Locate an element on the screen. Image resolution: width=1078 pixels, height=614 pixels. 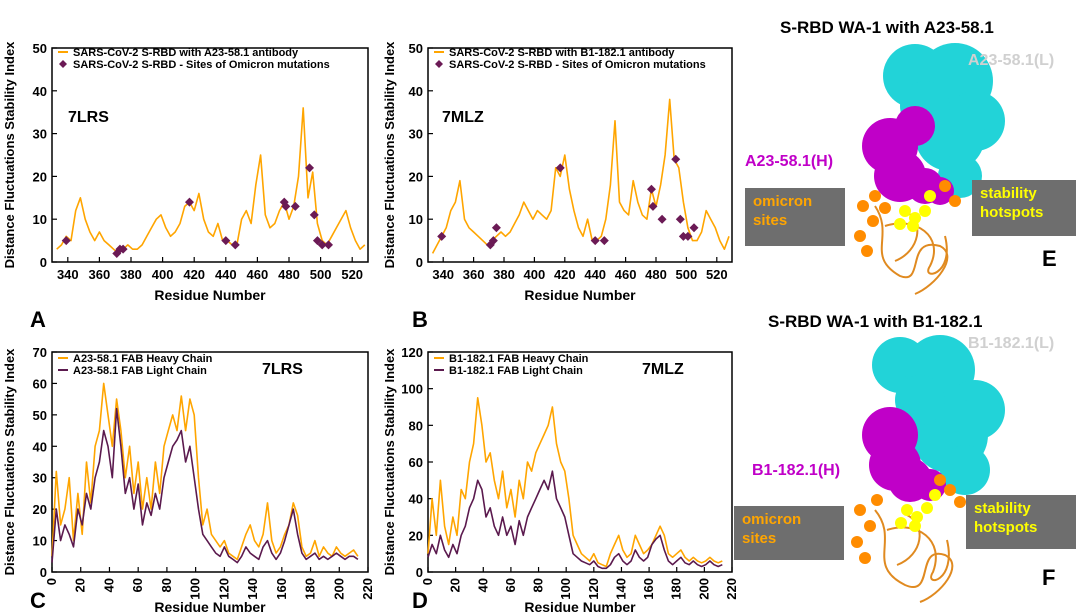
chart-a-y-axis-label: Distance Fluctuations Stability Index is located at coordinates (9, 155).